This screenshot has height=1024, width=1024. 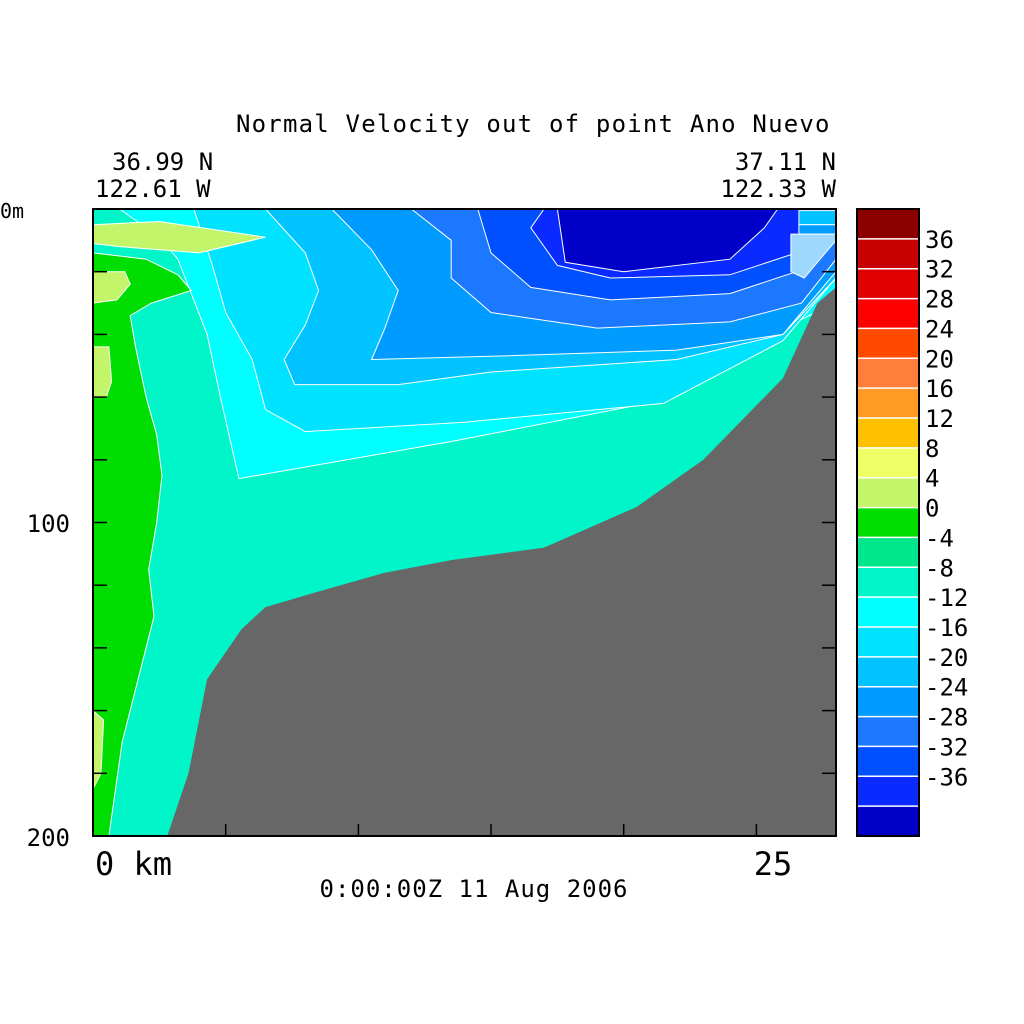 What do you see at coordinates (939, 329) in the screenshot?
I see `colorbar-label: 24` at bounding box center [939, 329].